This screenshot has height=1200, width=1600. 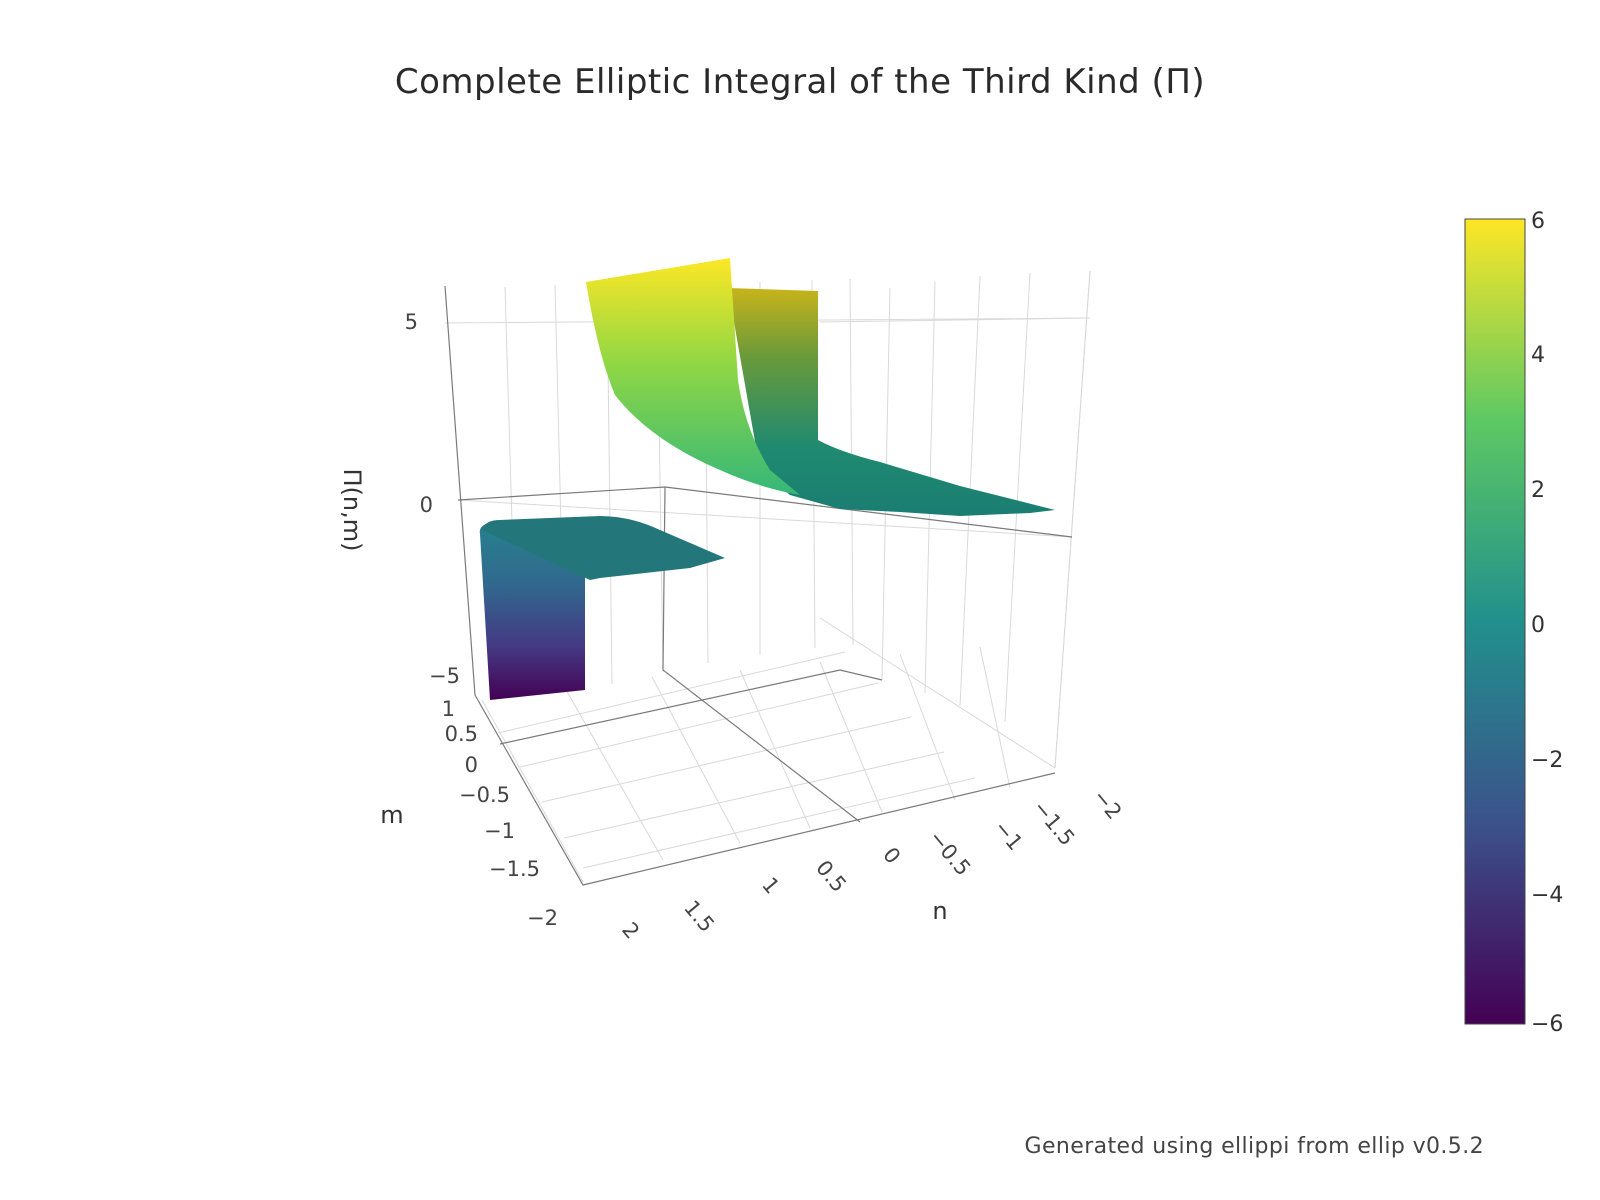 What do you see at coordinates (939, 911) in the screenshot?
I see `n-axis-label: n` at bounding box center [939, 911].